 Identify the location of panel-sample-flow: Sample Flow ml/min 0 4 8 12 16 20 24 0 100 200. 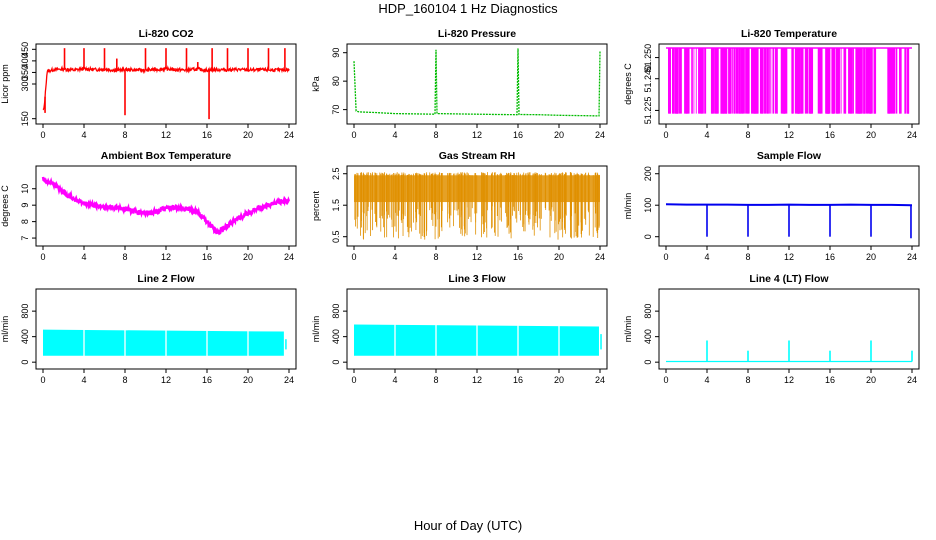
(771, 206).